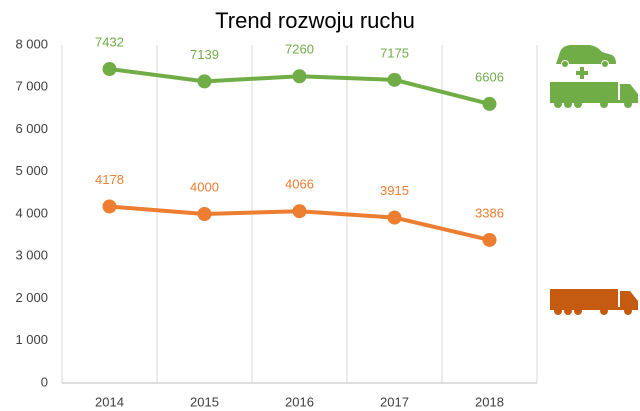 This screenshot has height=411, width=640. Describe the element at coordinates (315, 20) in the screenshot. I see `chart-title: Trend rozwoju ruchu` at that location.